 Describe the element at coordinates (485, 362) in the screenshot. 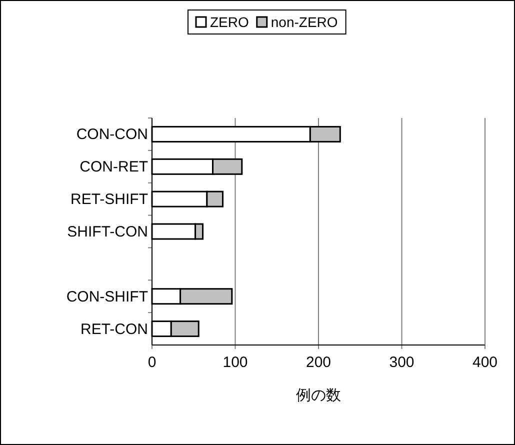

I see `x-tick-label: 400` at that location.